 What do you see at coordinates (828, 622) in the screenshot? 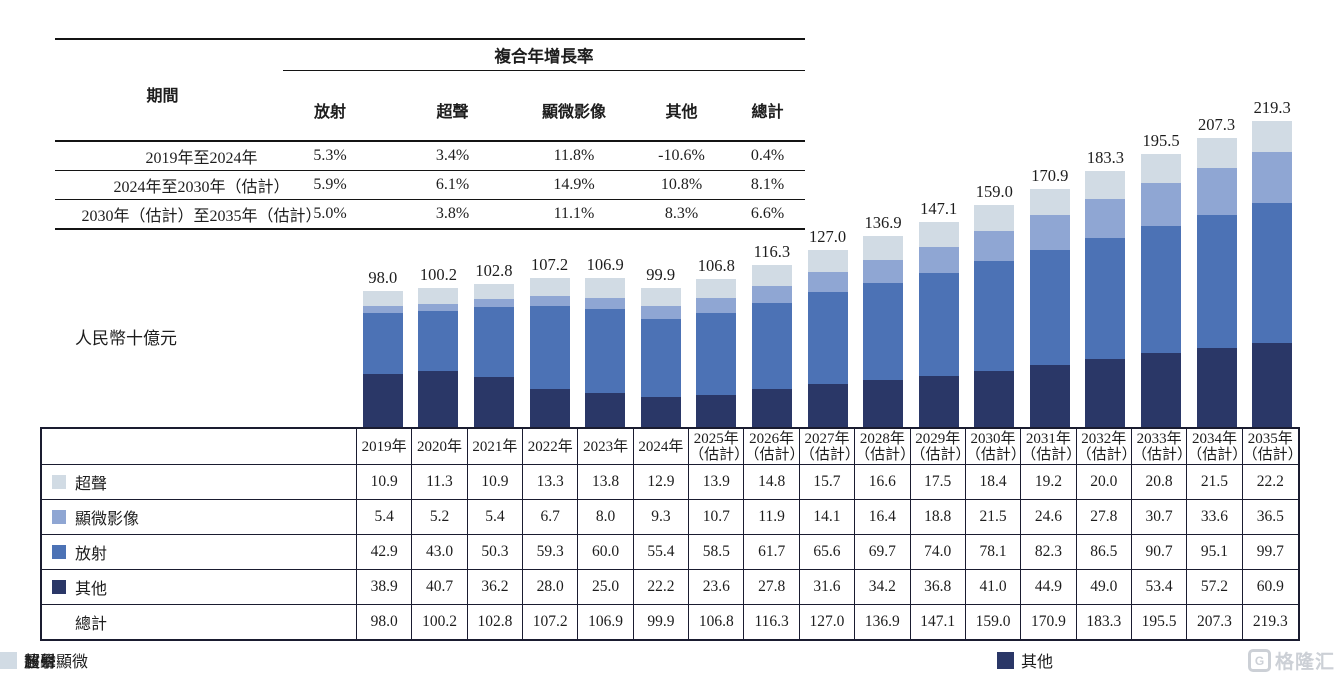
I see `value-cell: 127.0` at bounding box center [828, 622].